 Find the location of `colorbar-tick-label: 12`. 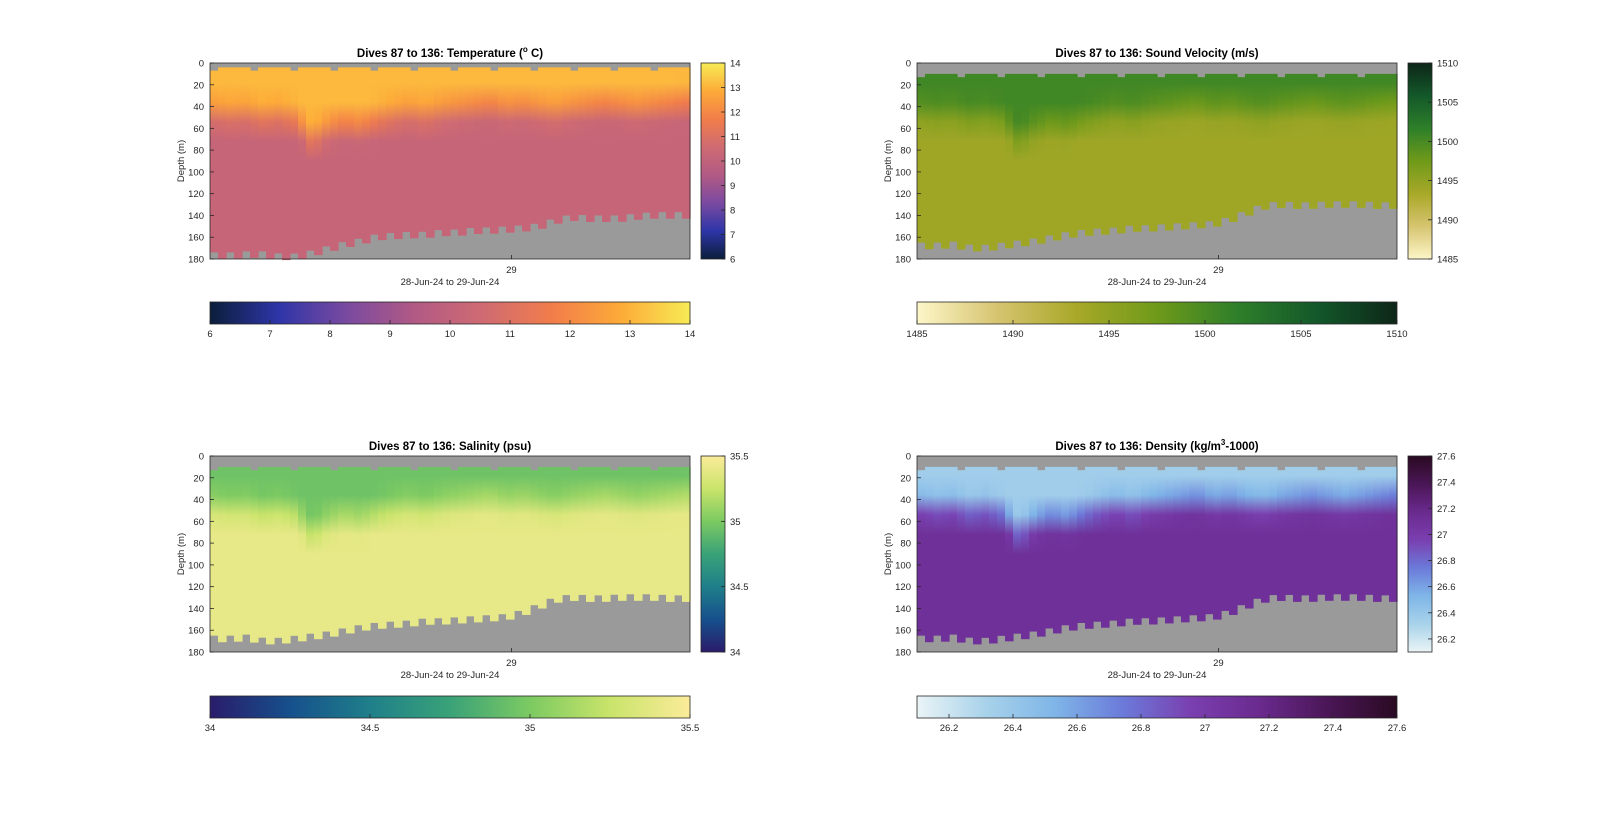

colorbar-tick-label: 12 is located at coordinates (735, 113).